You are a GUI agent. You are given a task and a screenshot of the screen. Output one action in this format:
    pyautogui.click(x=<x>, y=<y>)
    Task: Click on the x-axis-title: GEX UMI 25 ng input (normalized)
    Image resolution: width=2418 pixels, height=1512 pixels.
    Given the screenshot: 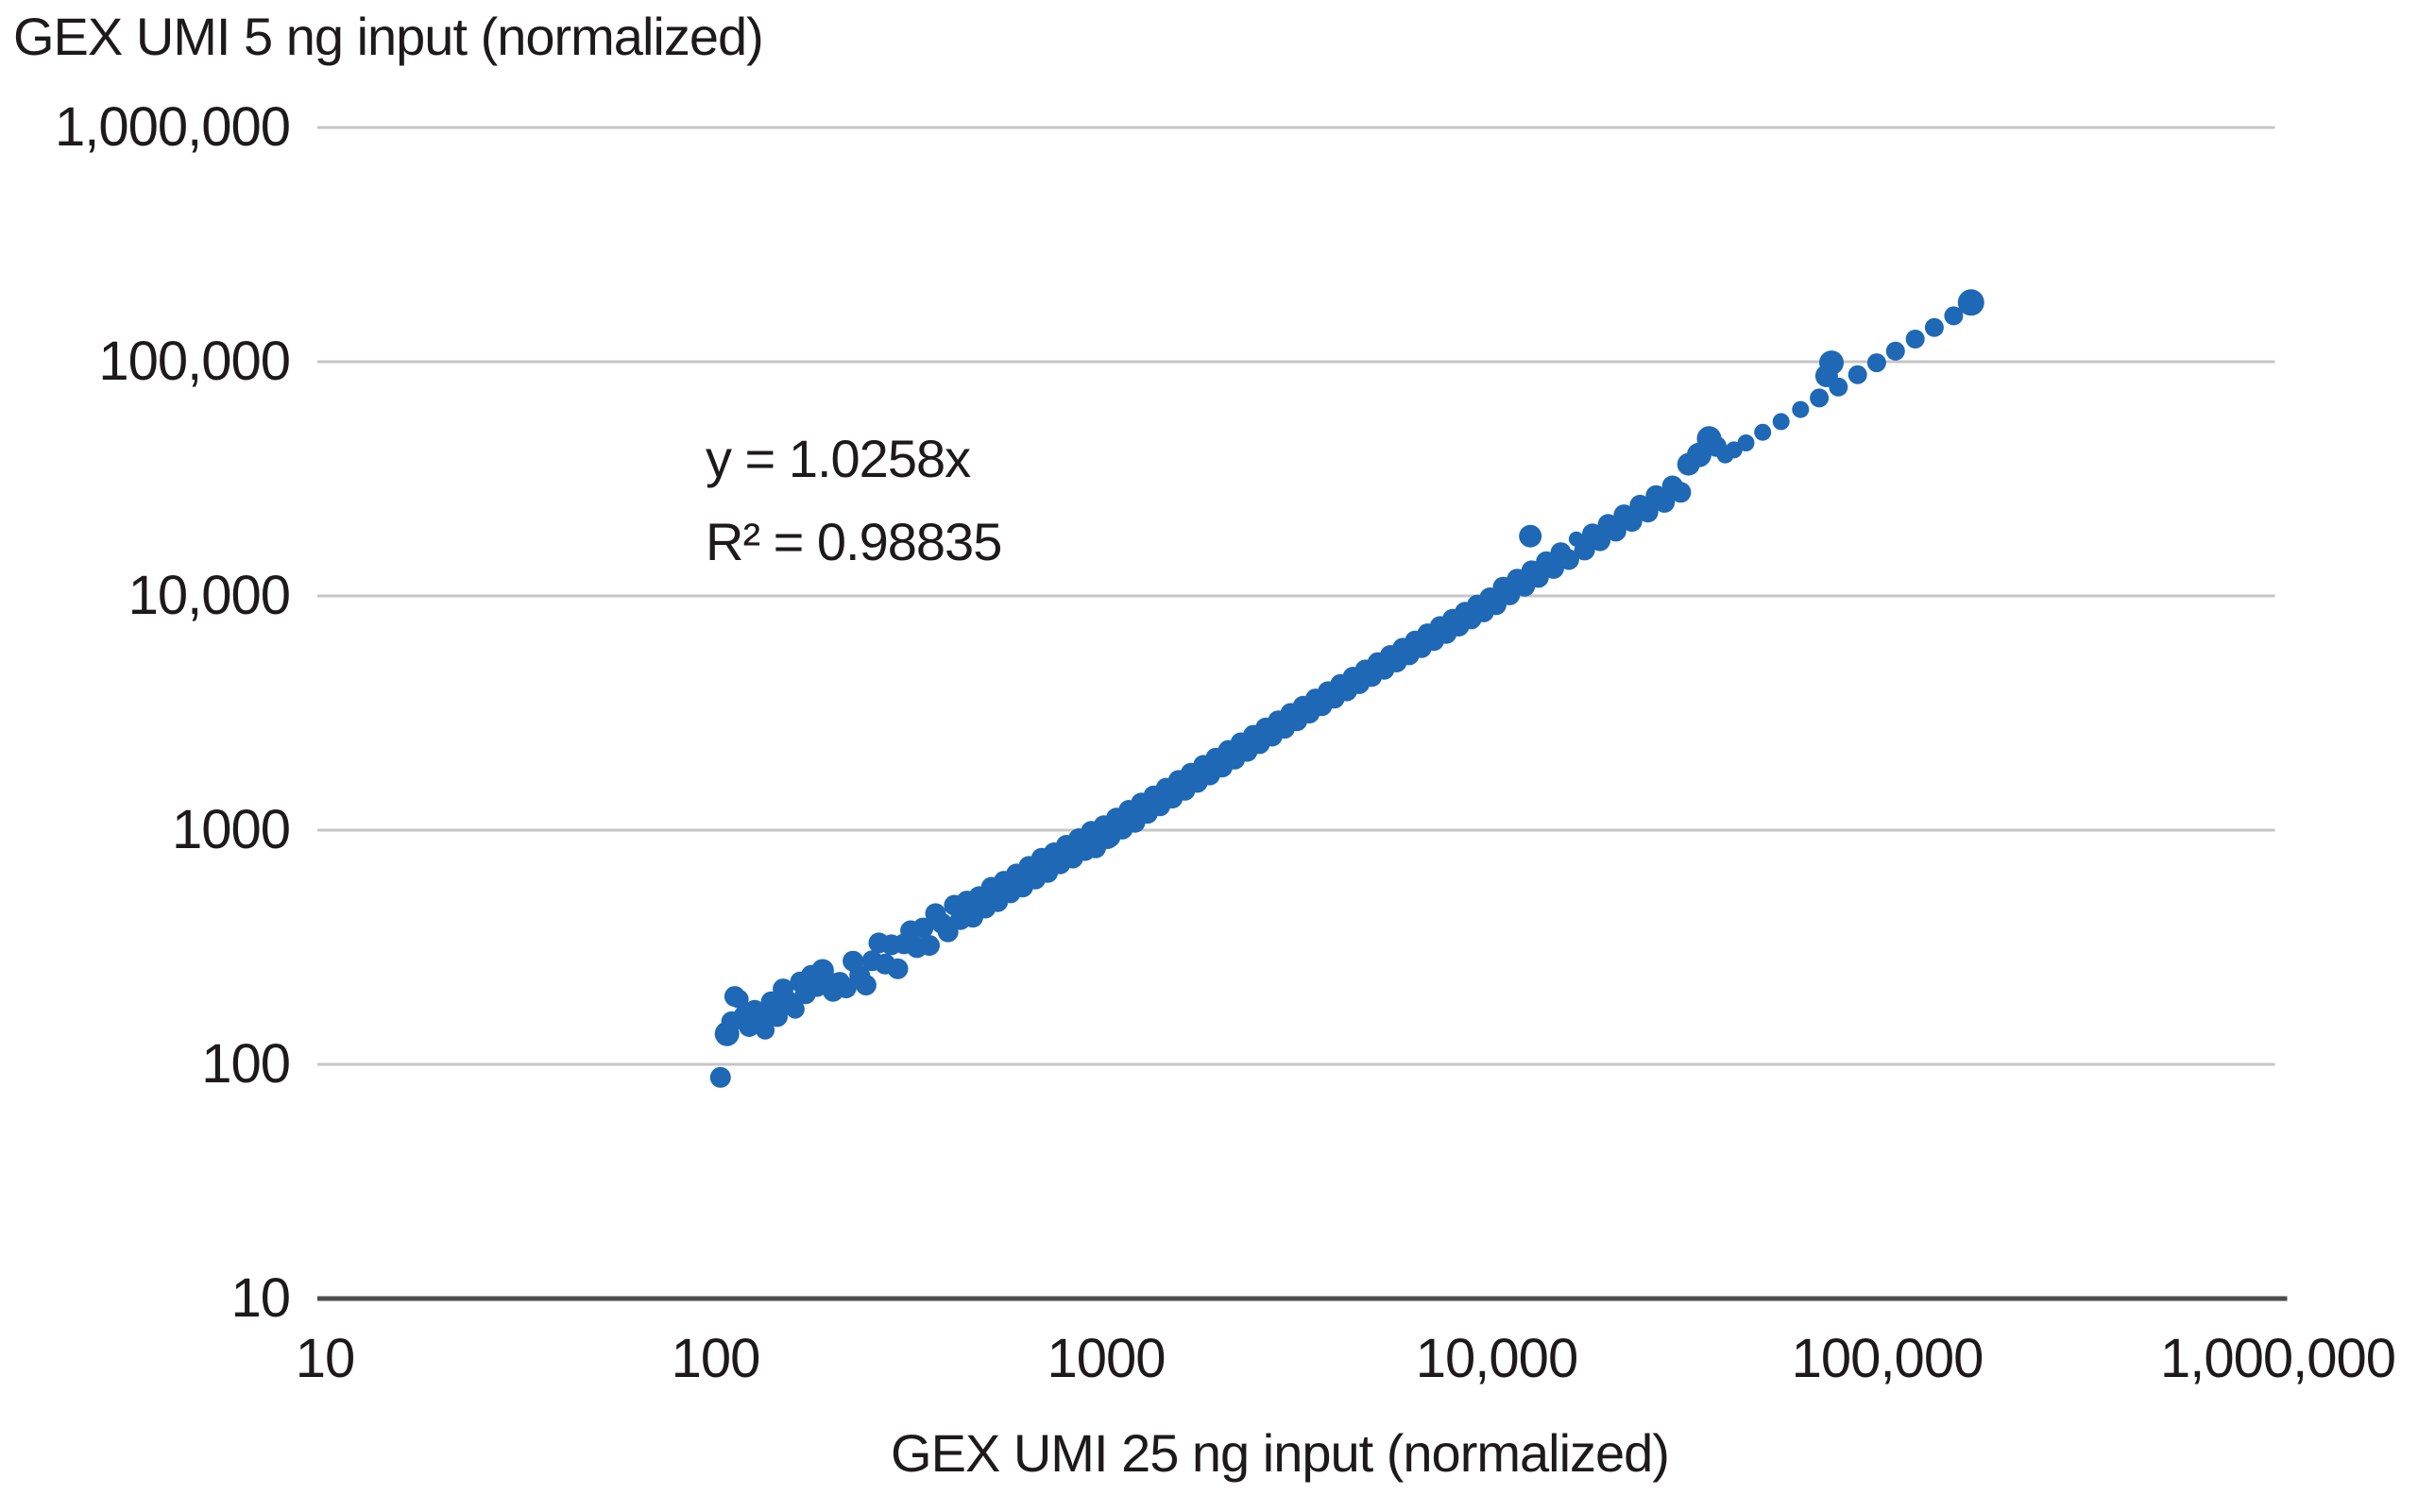 What is the action you would take?
    pyautogui.click(x=1280, y=1453)
    